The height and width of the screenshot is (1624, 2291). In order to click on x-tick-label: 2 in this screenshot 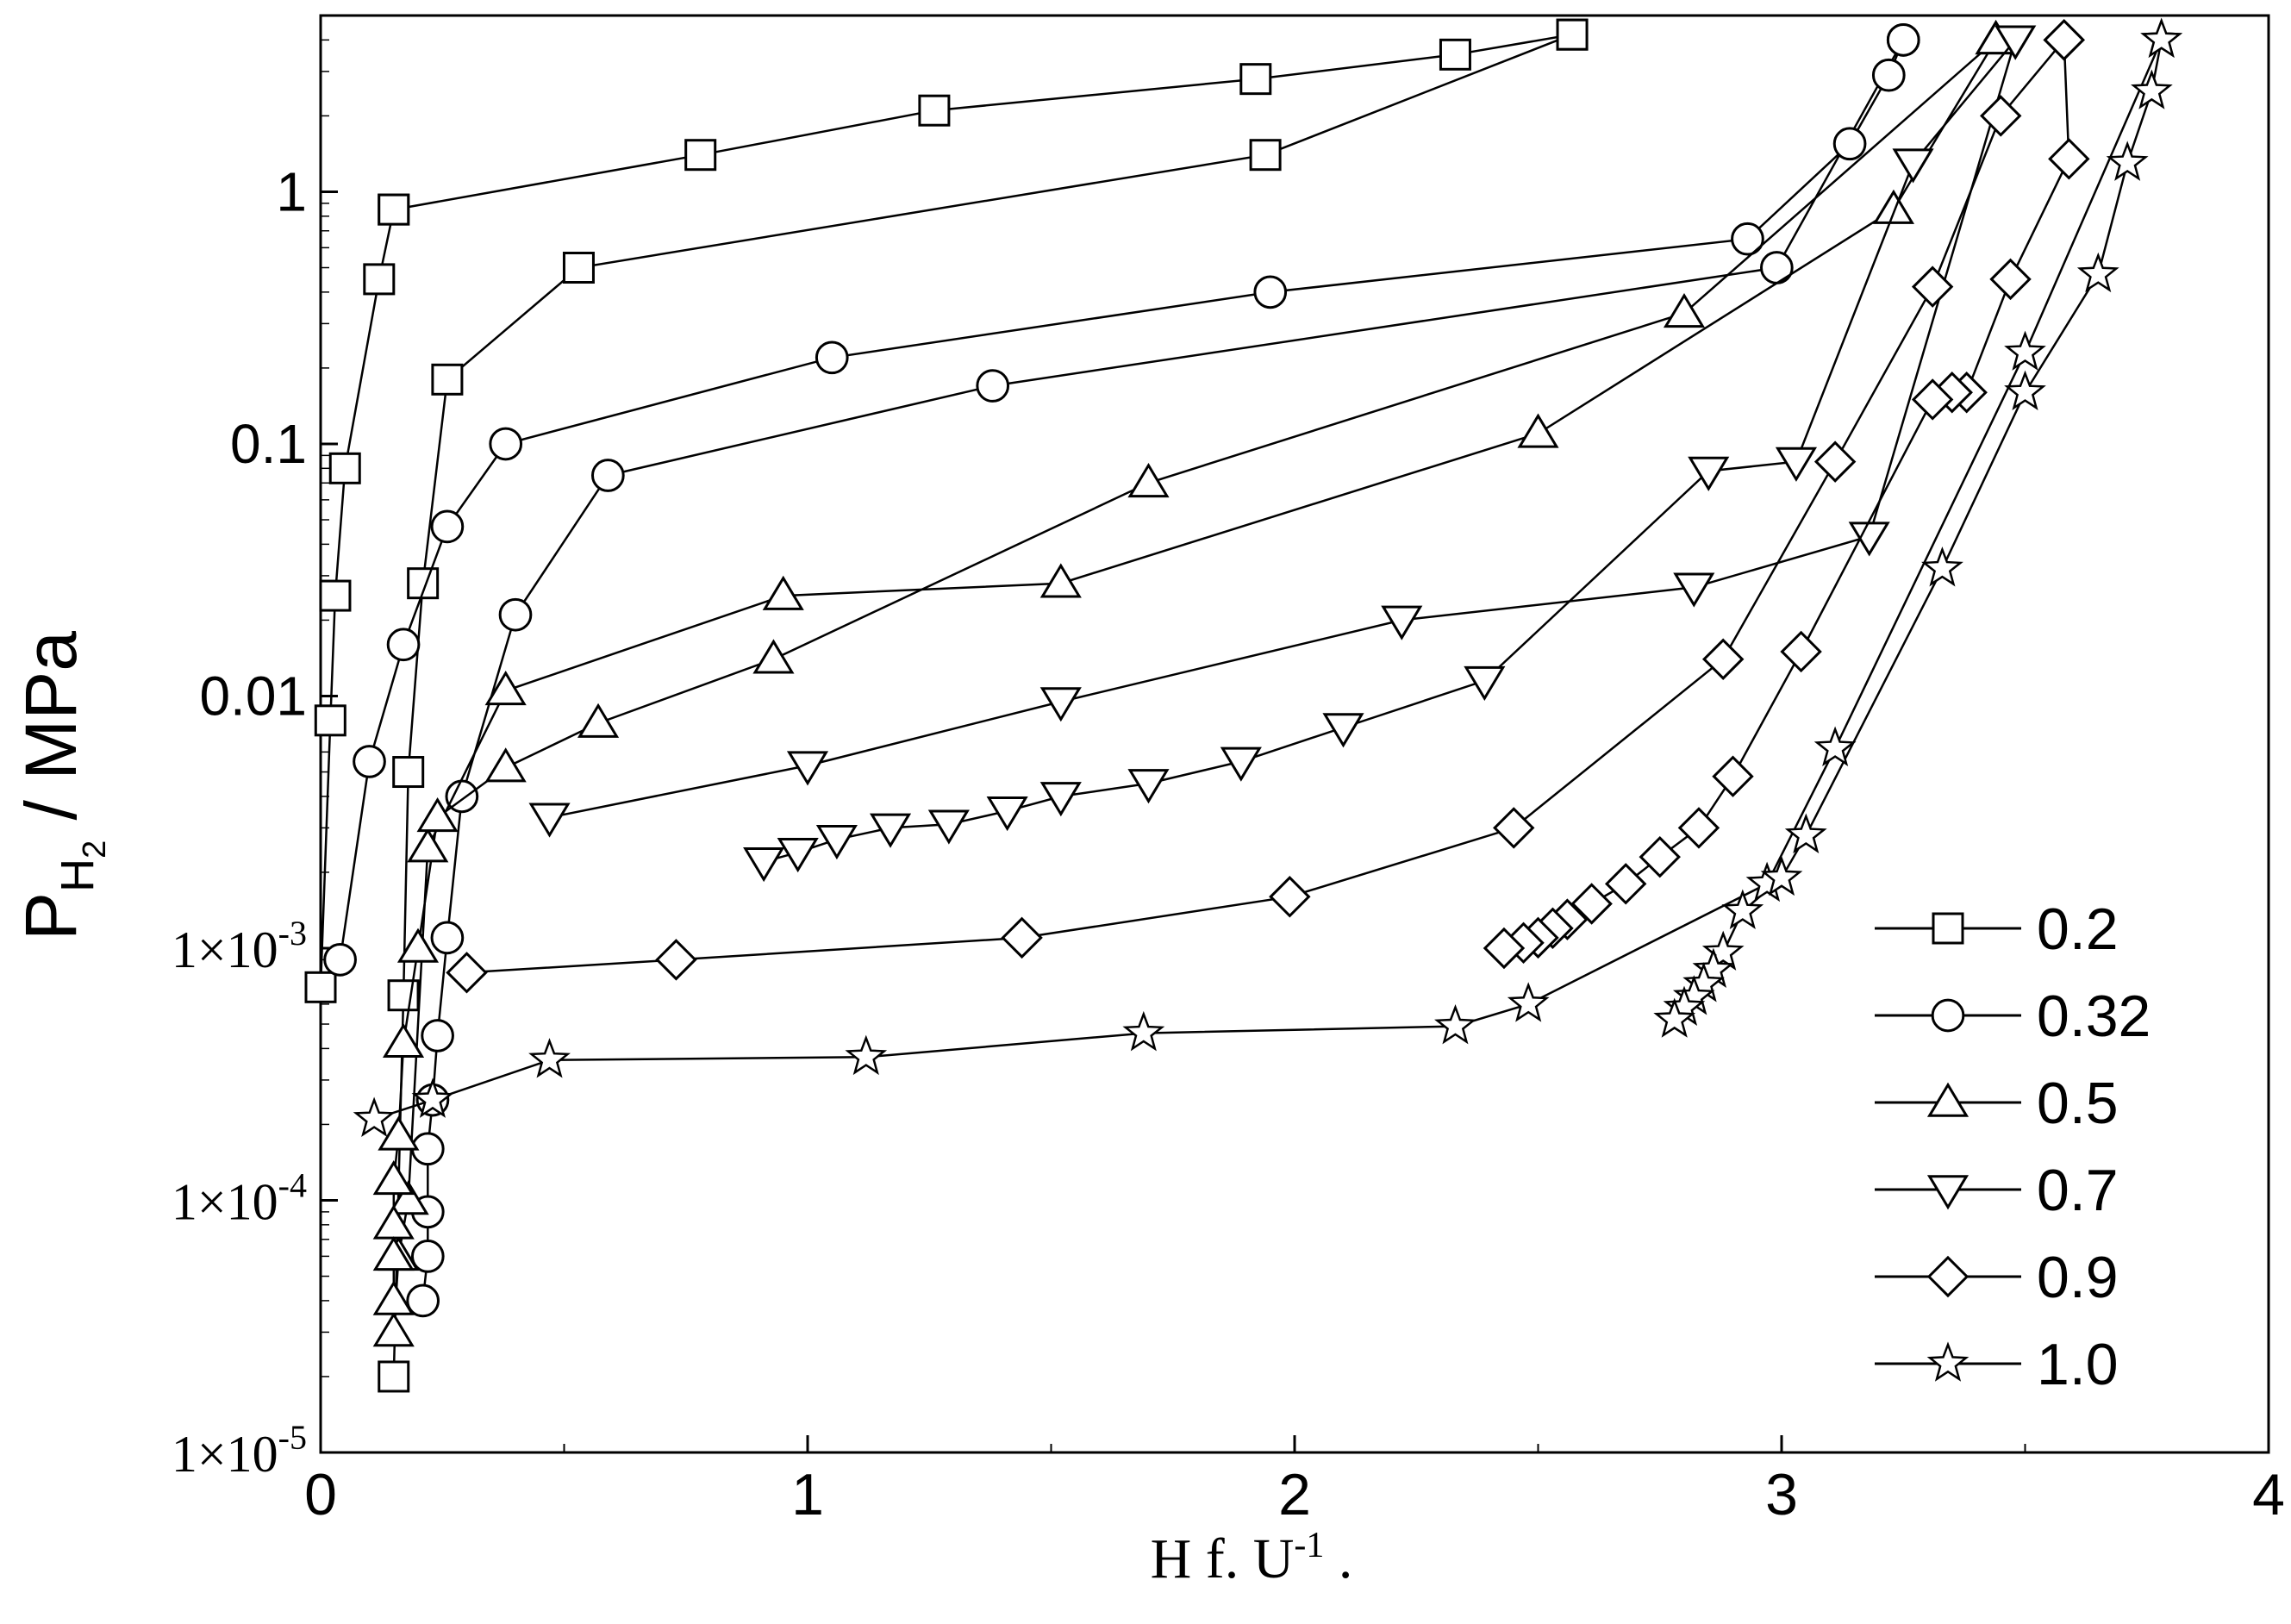, I will do `click(1294, 1495)`.